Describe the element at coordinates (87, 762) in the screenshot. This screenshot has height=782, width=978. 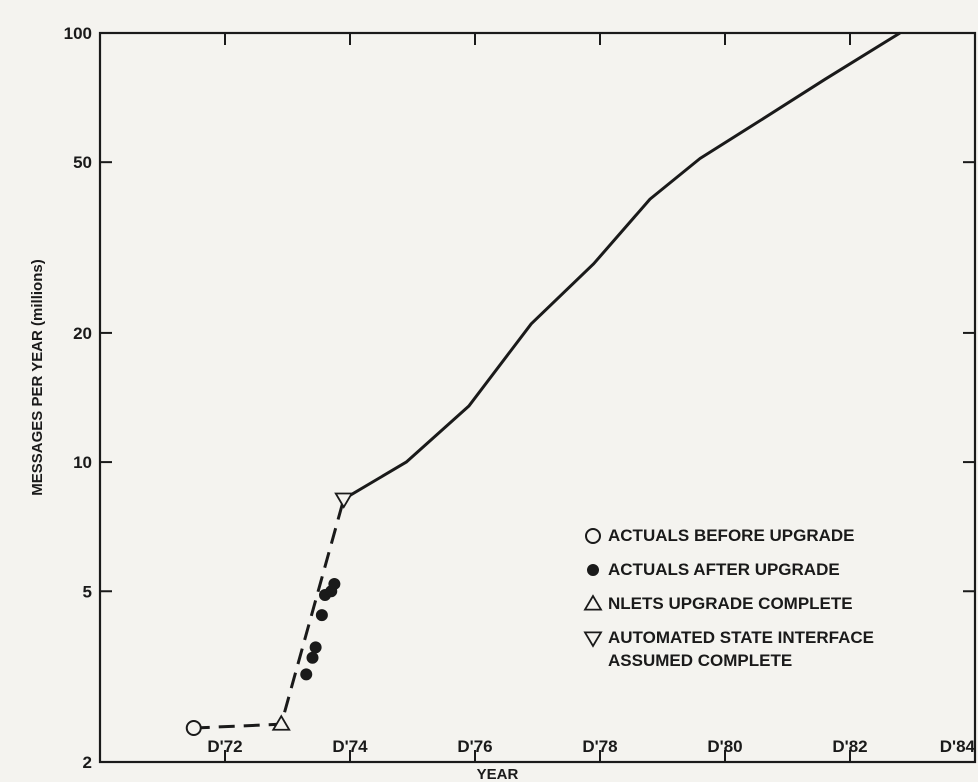
I see `y-tick-label: 2` at that location.